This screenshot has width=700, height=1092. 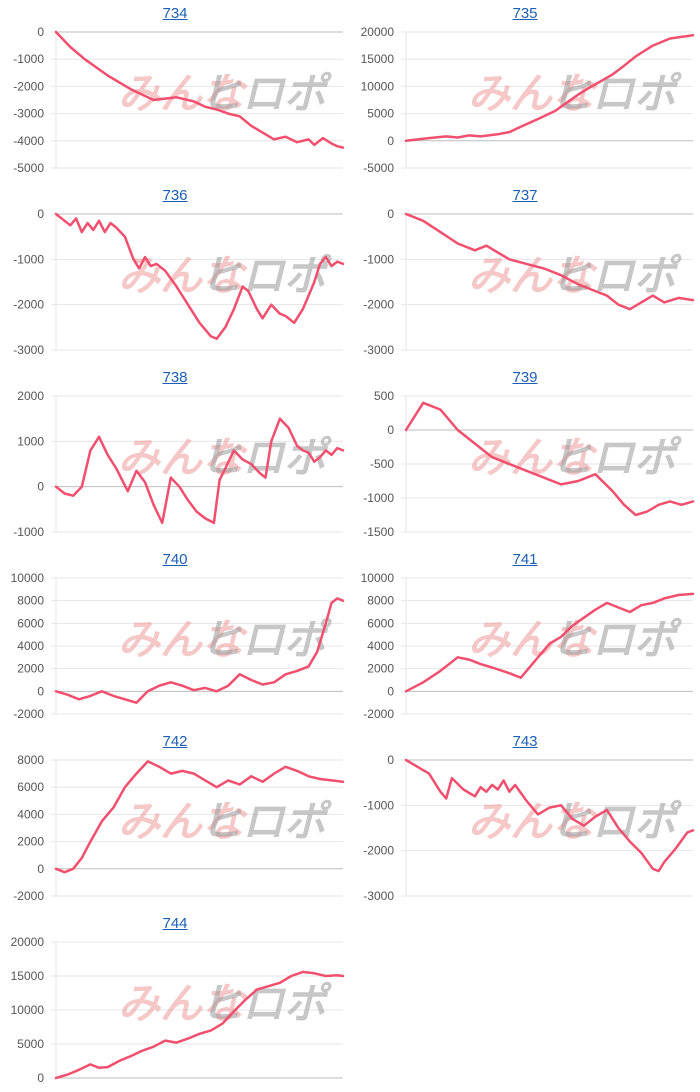 I want to click on chart-panel: 2000 1000 0 -1000 みんな ヒロポ 738, so click(x=175, y=455).